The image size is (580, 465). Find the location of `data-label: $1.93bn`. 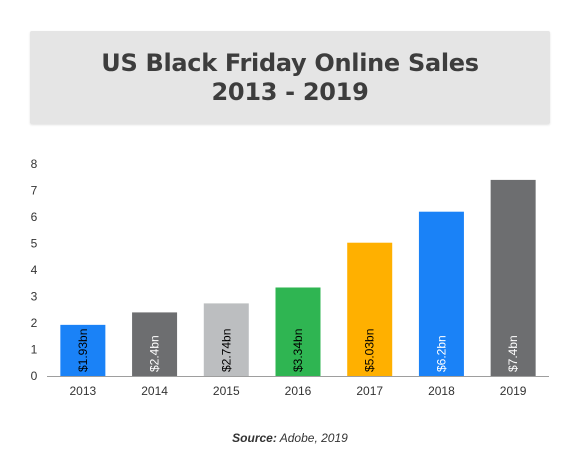

data-label: $1.93bn is located at coordinates (83, 350).